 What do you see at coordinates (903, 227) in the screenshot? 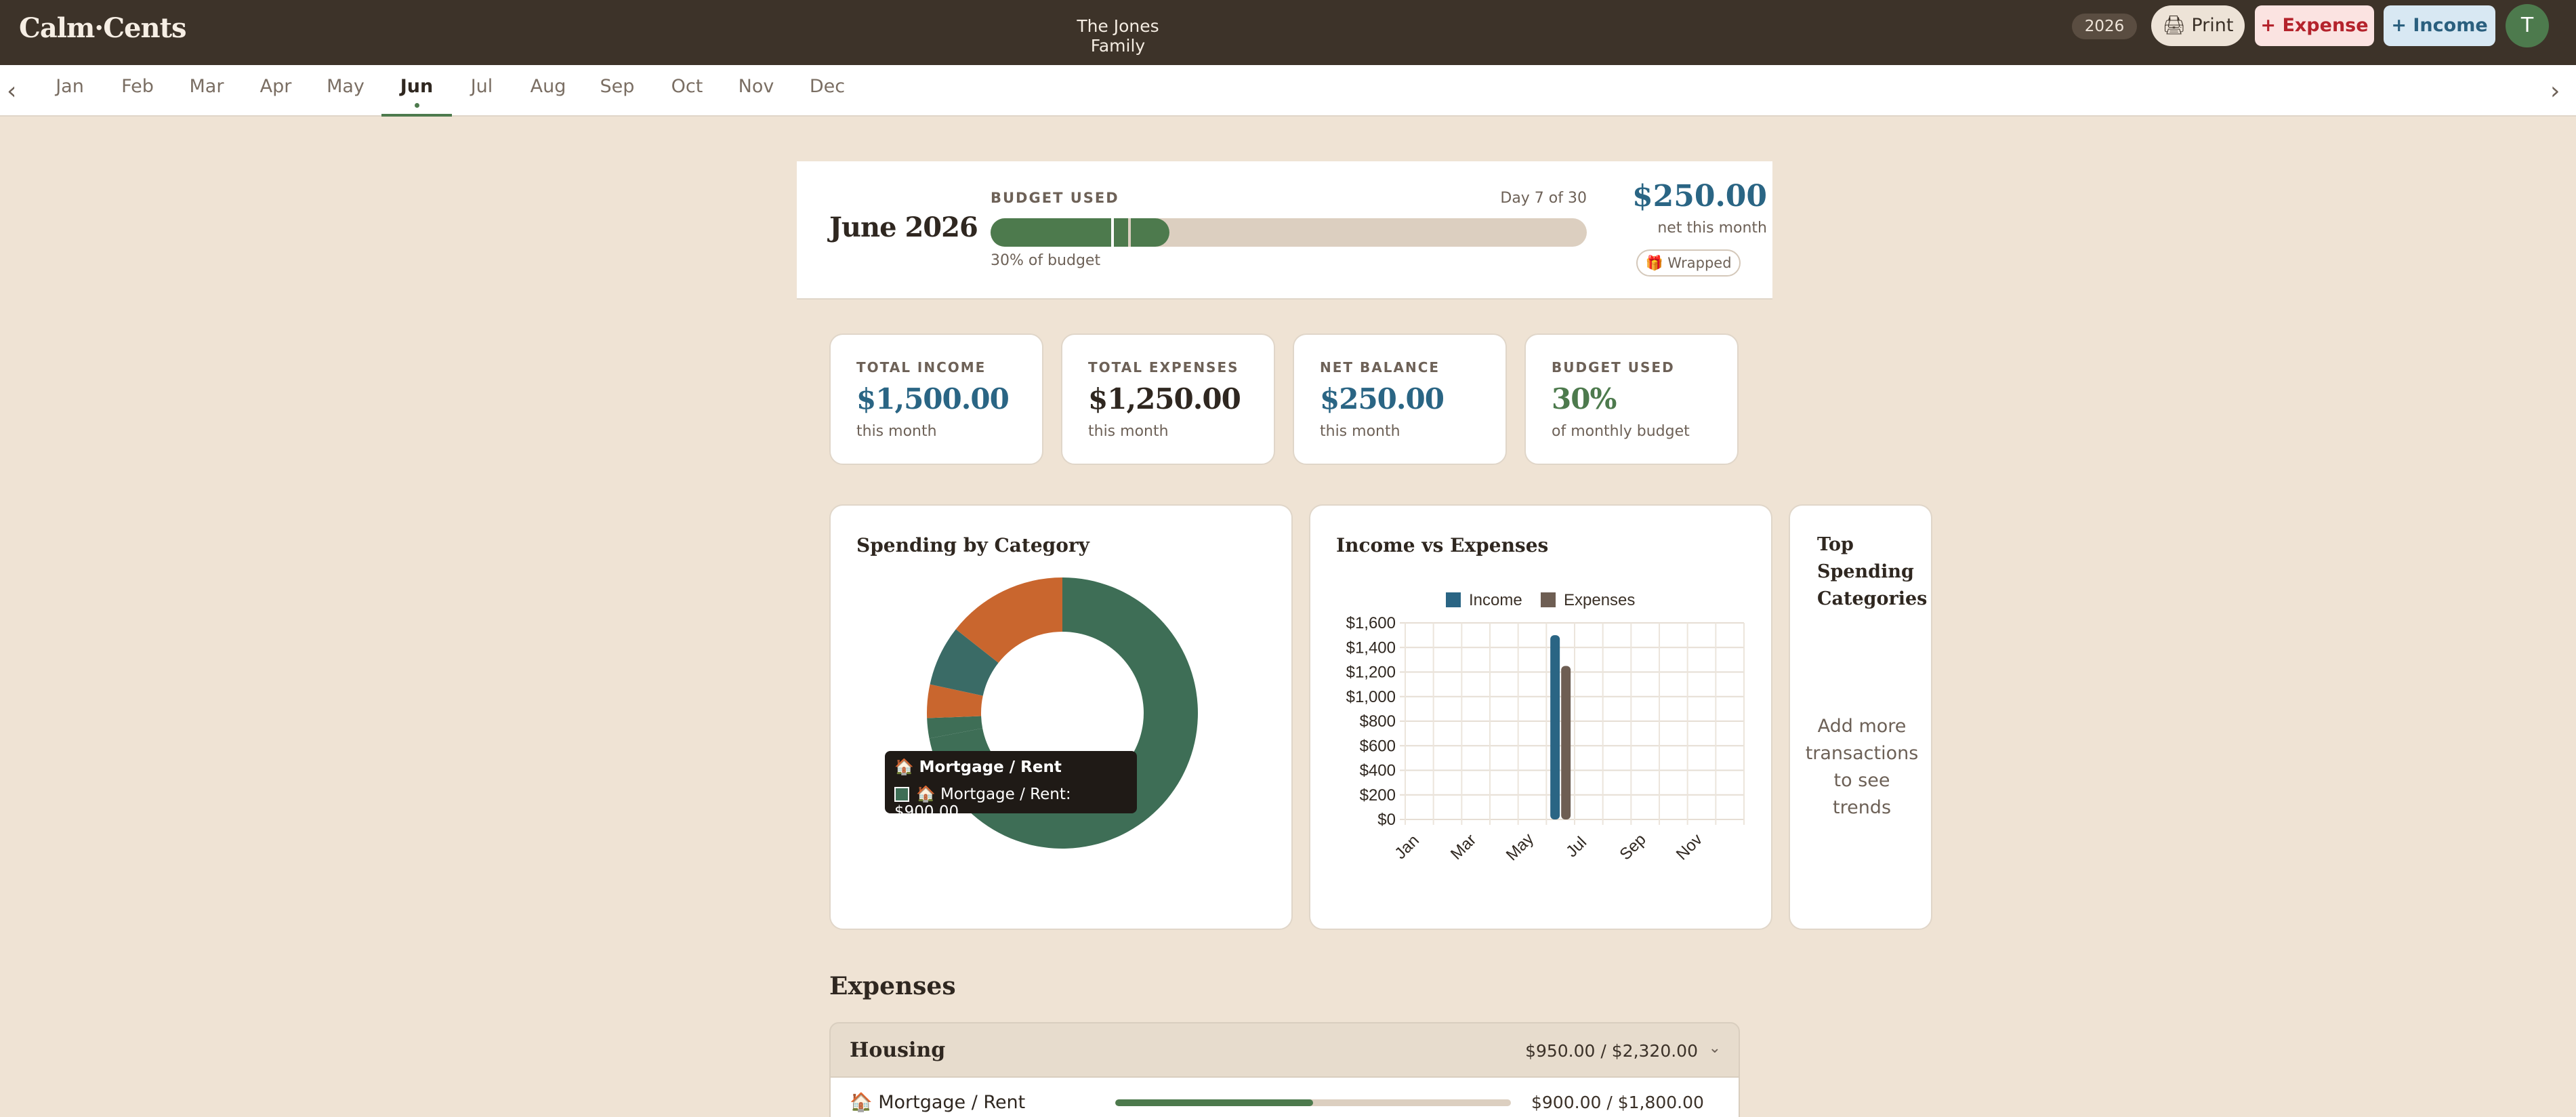
I see `page-title: June 2026` at bounding box center [903, 227].